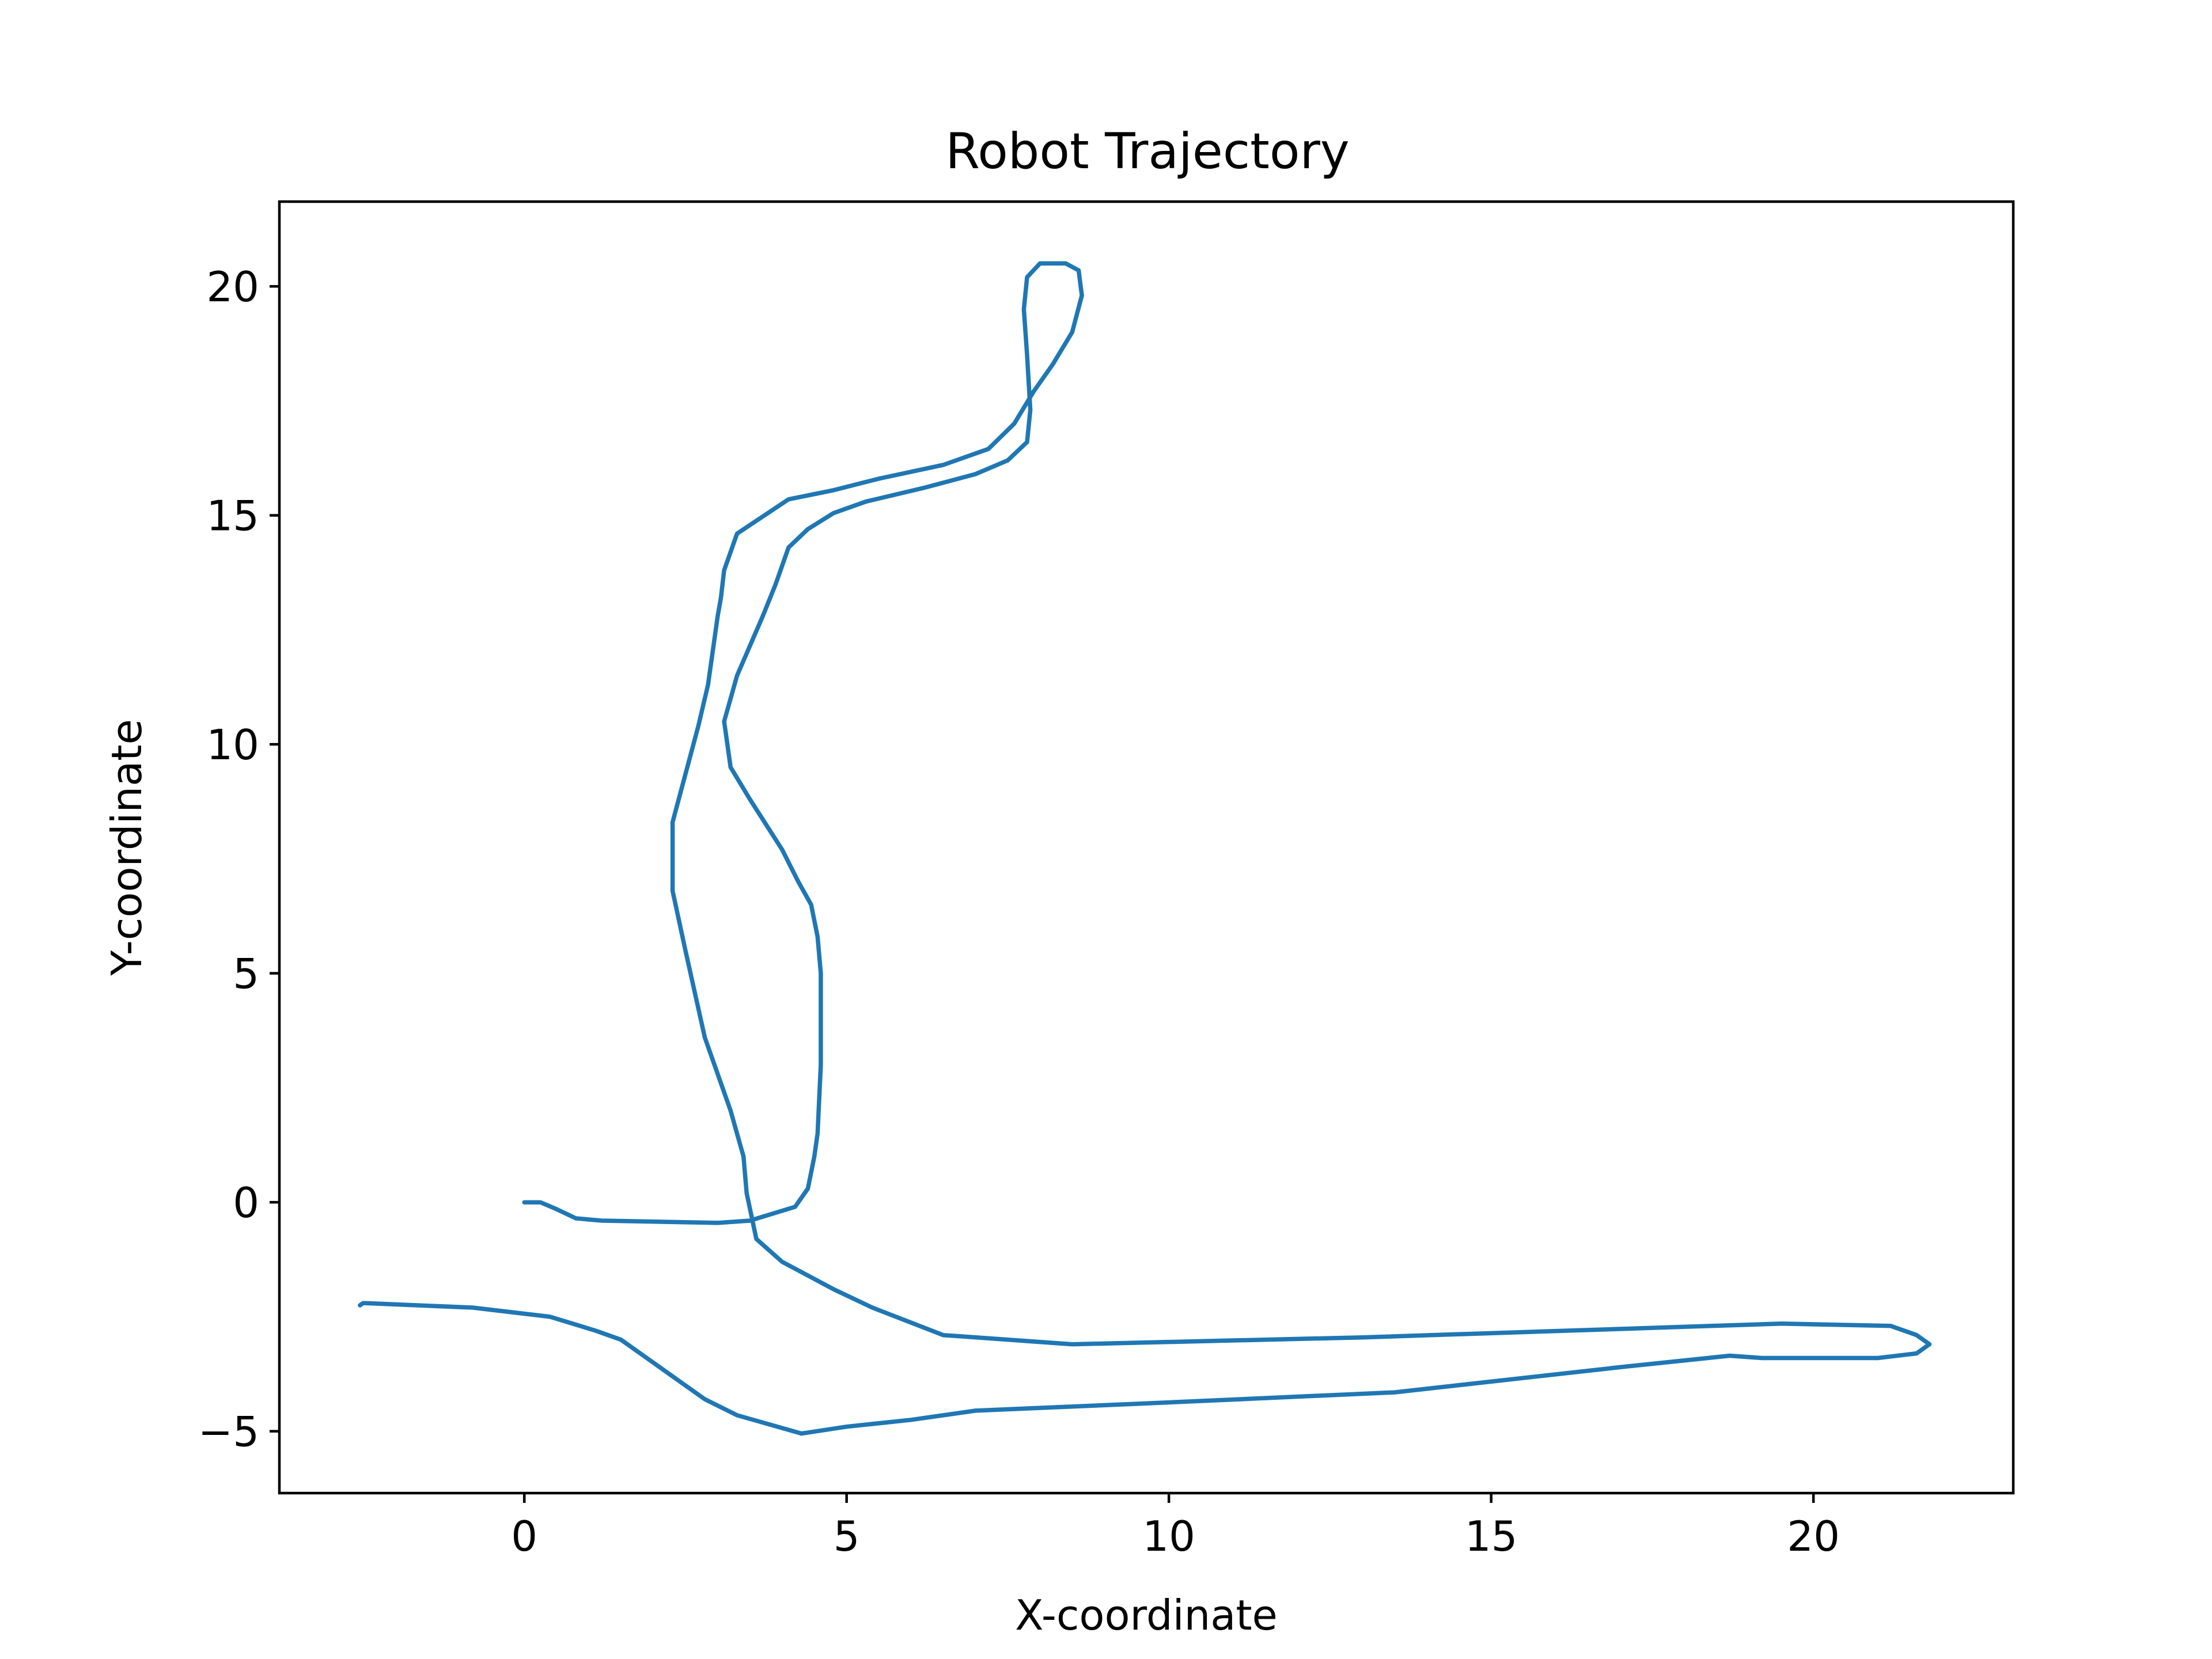  What do you see at coordinates (228, 1432) in the screenshot?
I see `y-tick-label: −5` at bounding box center [228, 1432].